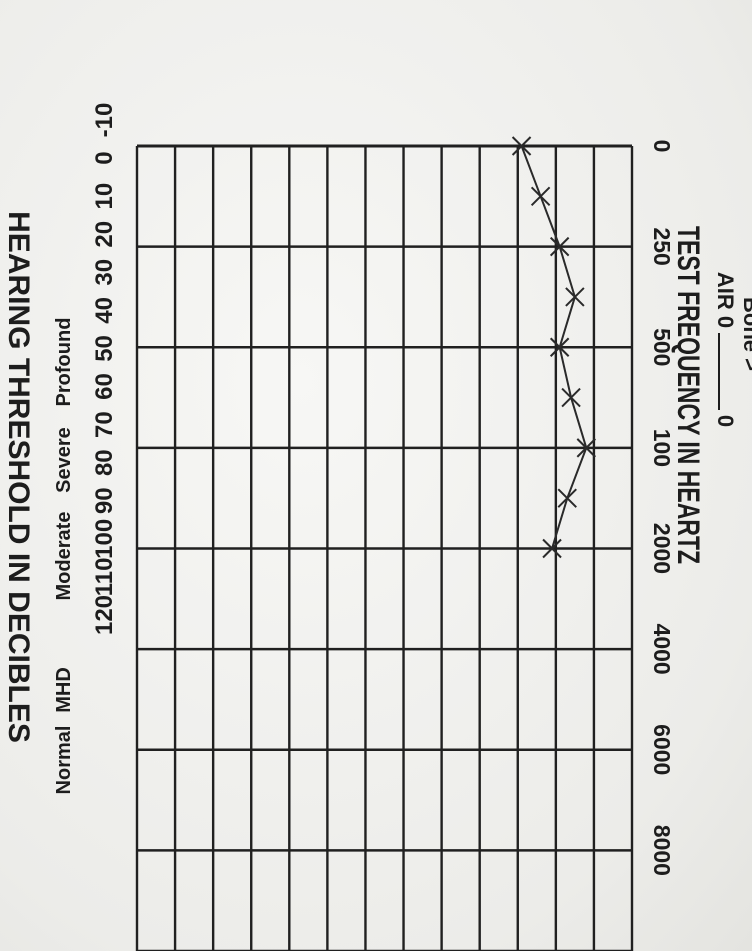 The width and height of the screenshot is (752, 951). I want to click on decibel-tick-label: 120, so click(104, 615).